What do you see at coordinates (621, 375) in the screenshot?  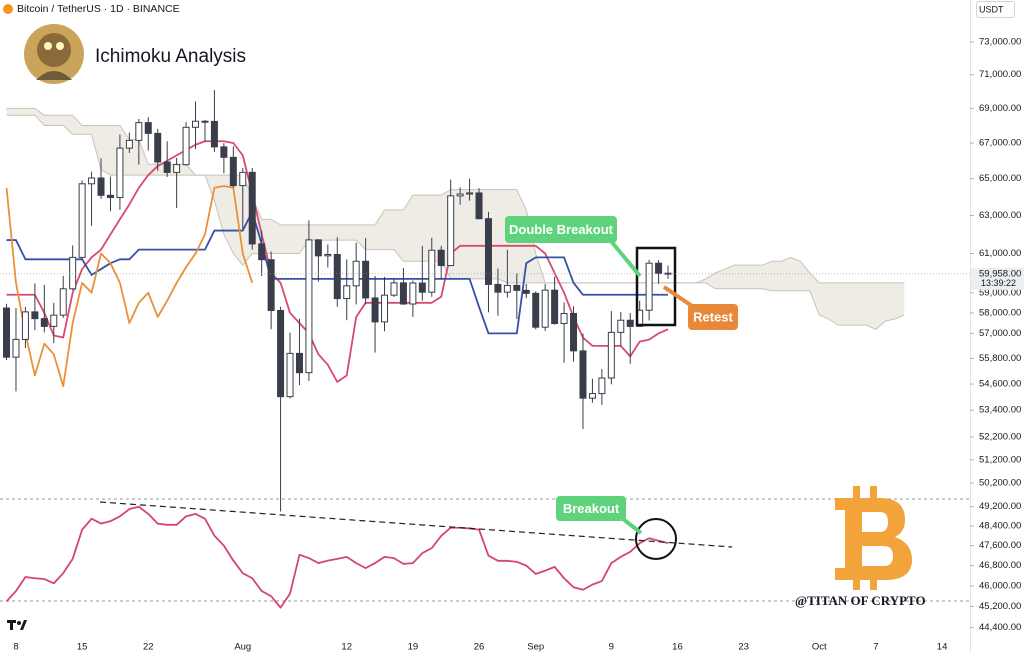 I see `annotations: Double Breakout Retest Breakout` at bounding box center [621, 375].